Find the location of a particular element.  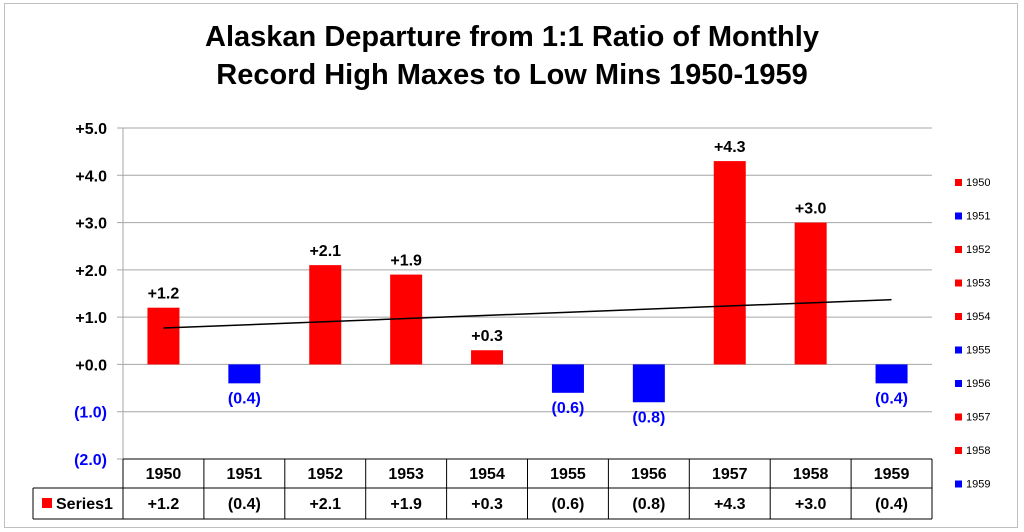

trendline is located at coordinates (527, 313).